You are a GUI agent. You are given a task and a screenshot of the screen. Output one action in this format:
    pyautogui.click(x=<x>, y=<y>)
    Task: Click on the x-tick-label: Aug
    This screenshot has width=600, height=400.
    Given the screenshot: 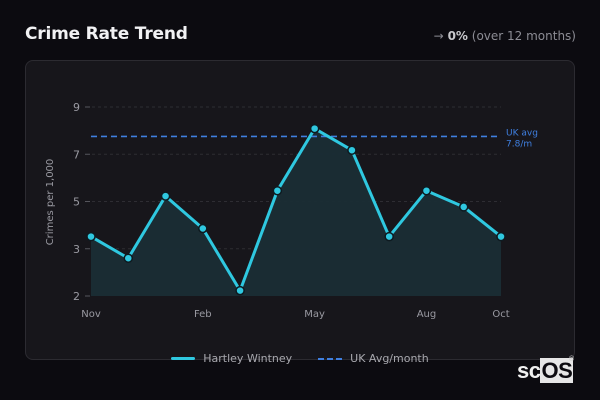 What is the action you would take?
    pyautogui.click(x=427, y=314)
    